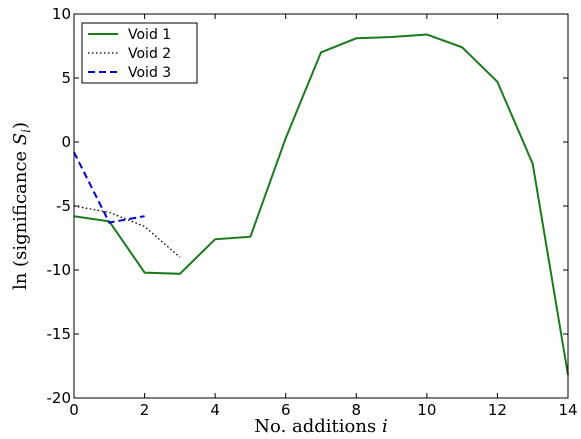 This screenshot has width=581, height=439. Describe the element at coordinates (149, 54) in the screenshot. I see `legend-label-void-2: Void 2` at that location.